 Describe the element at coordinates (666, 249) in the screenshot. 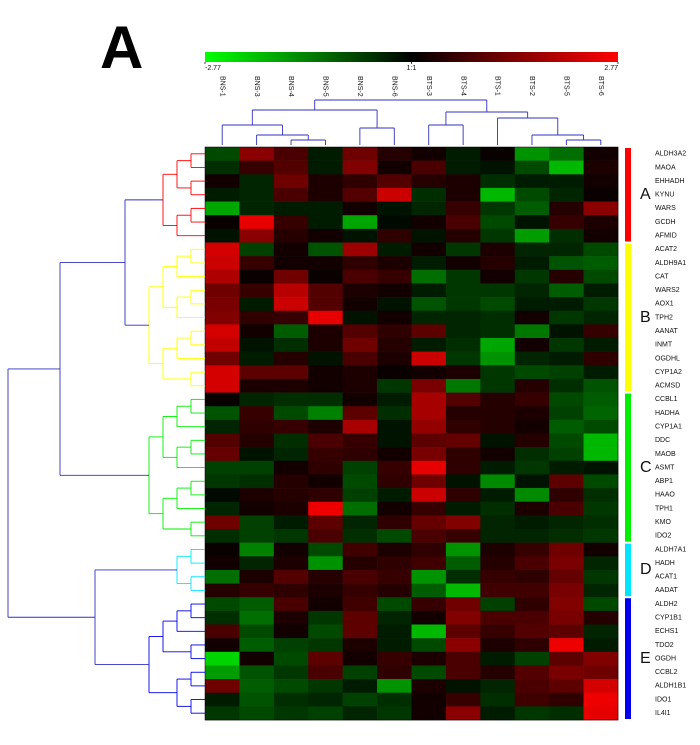

I see `row-label: ACAT2` at that location.